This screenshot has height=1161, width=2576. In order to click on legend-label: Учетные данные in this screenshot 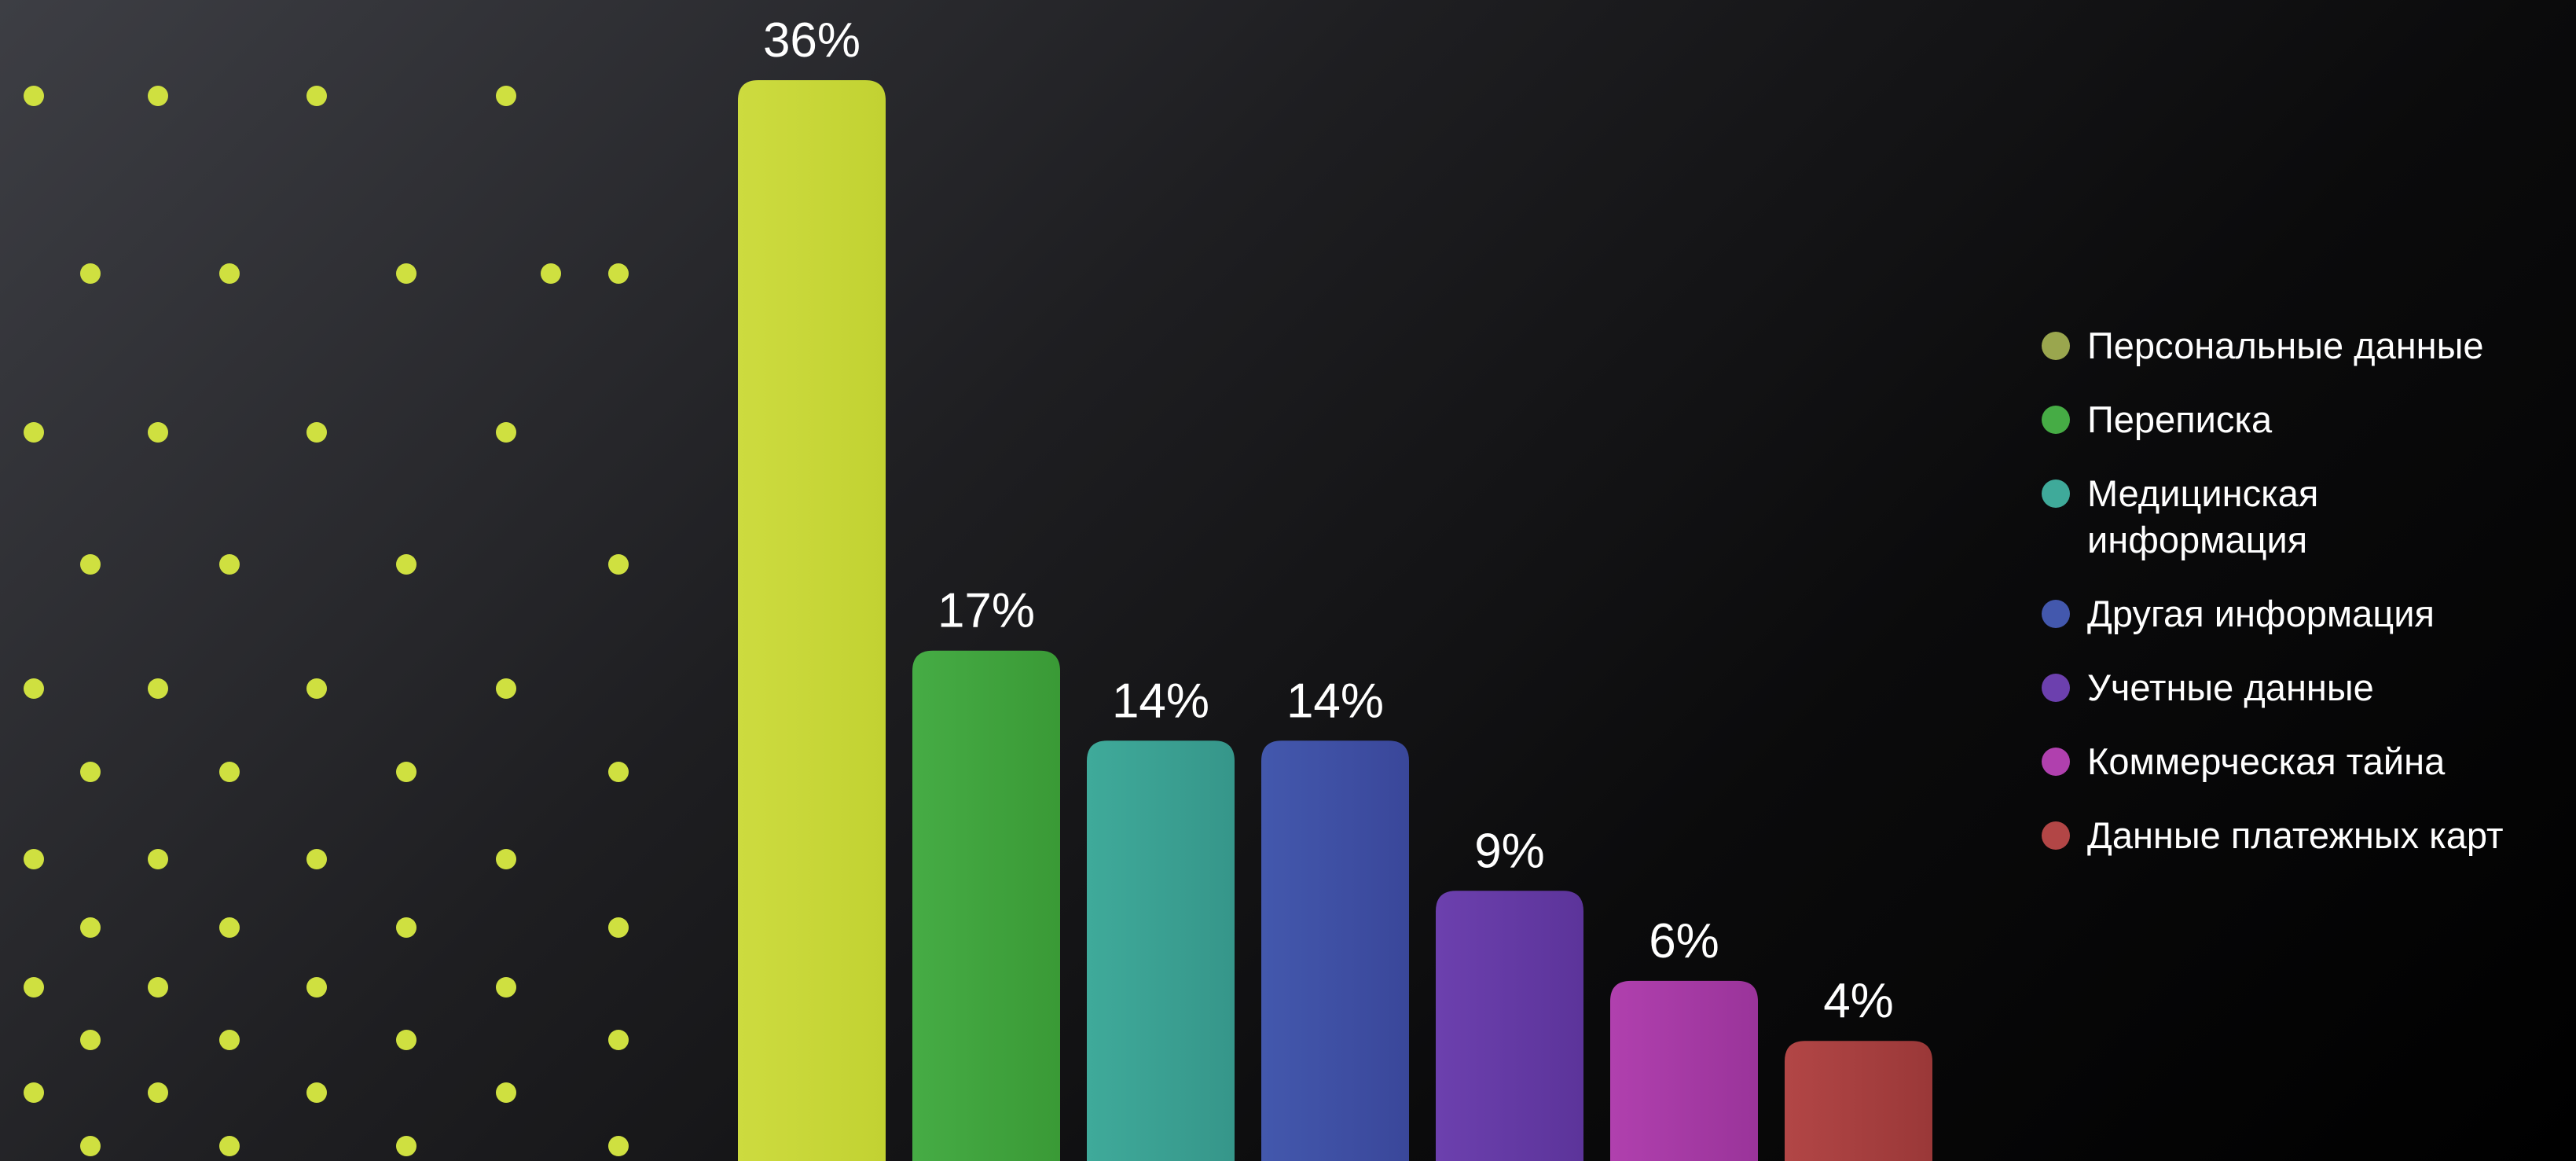, I will do `click(2230, 687)`.